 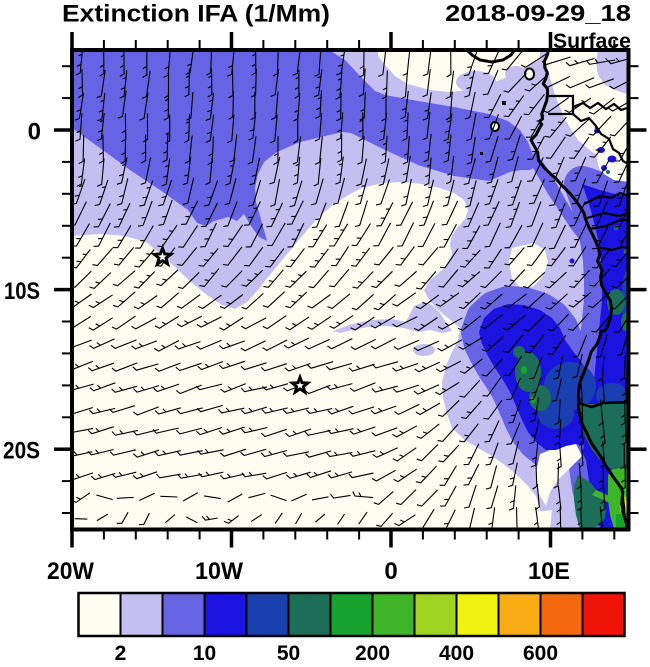 I want to click on svg-text: 10W, so click(x=219, y=571).